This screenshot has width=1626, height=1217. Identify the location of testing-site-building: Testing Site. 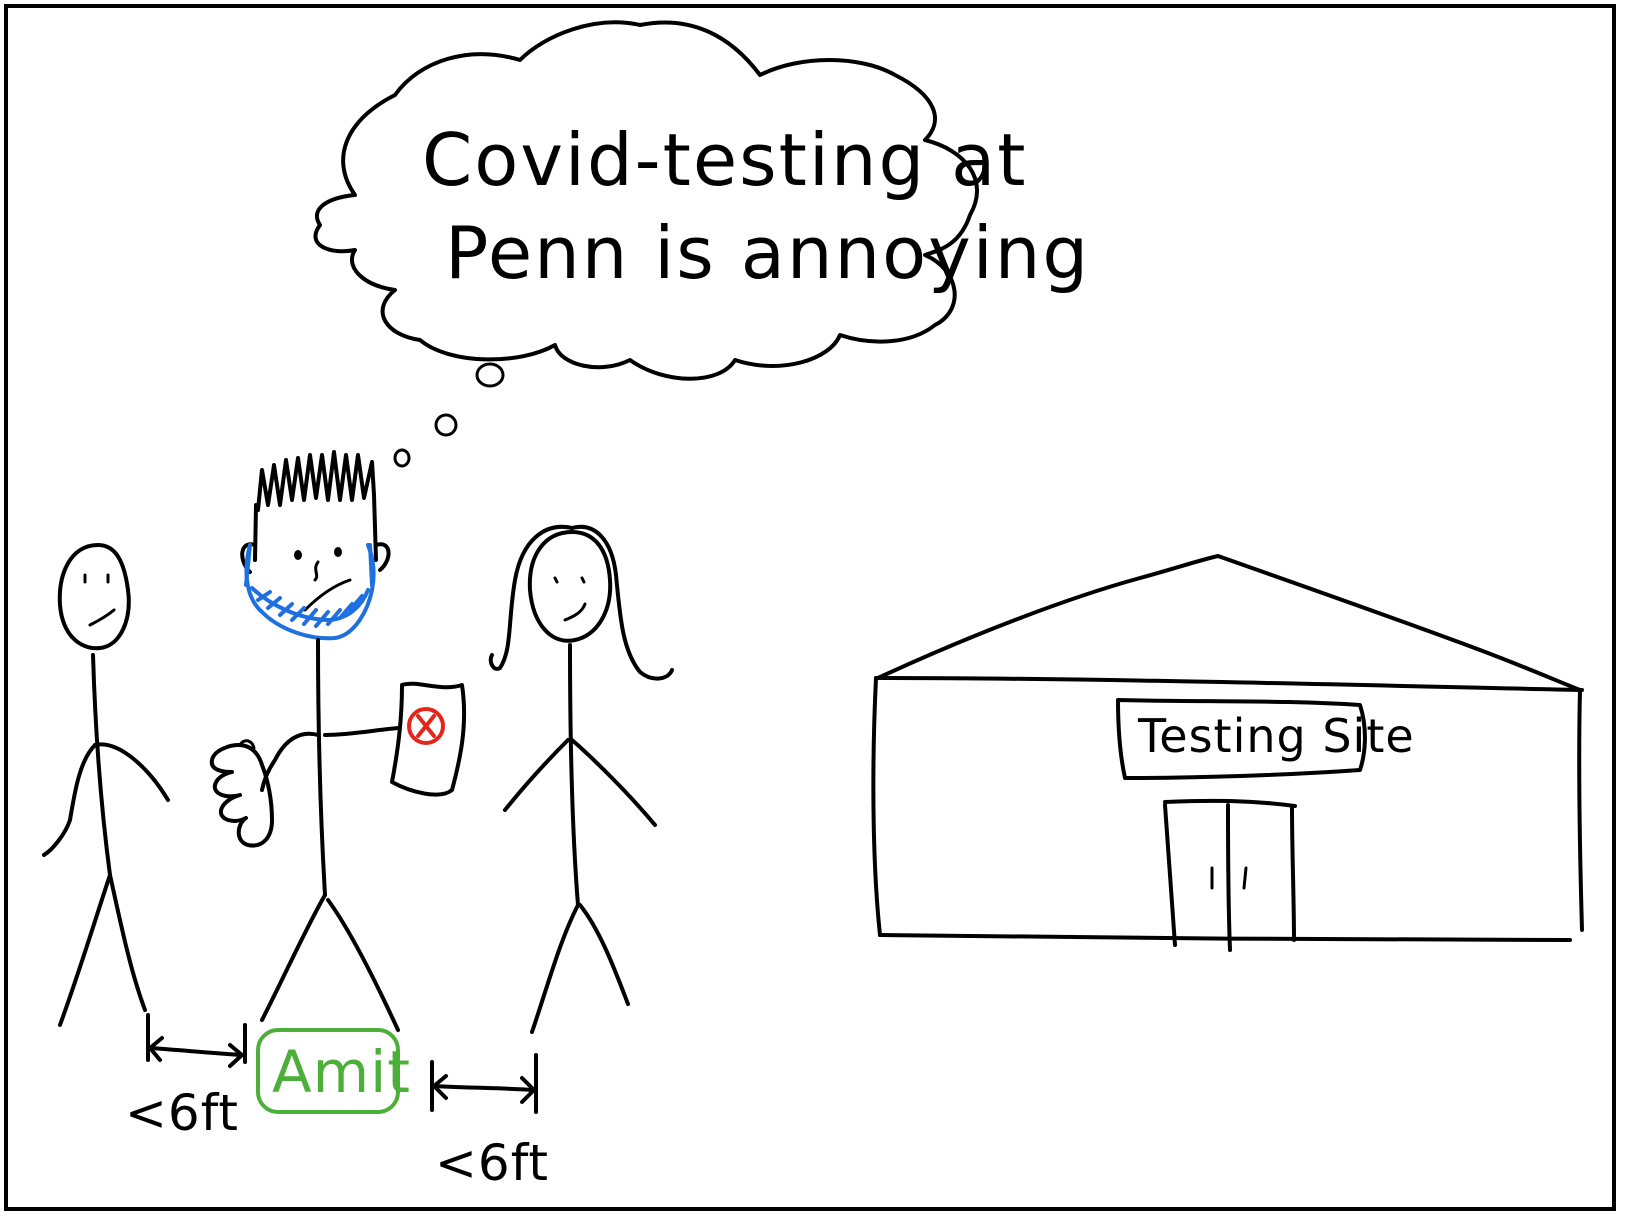
(1227, 753).